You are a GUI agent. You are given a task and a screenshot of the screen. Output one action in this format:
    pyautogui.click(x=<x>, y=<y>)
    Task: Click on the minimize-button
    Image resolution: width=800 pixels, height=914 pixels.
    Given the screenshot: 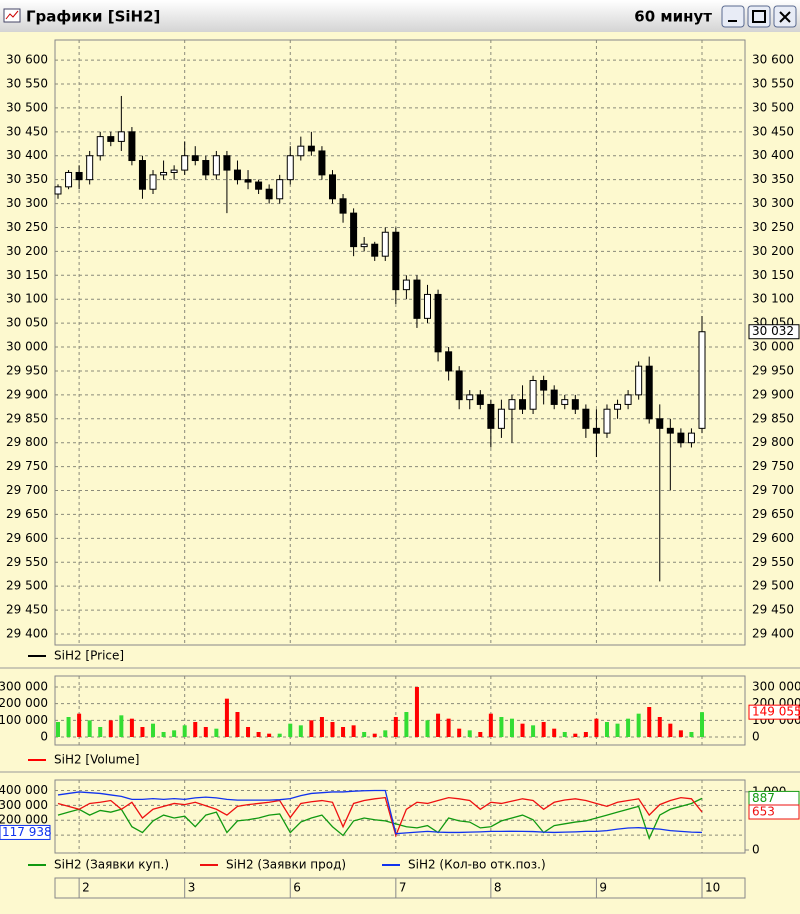 What is the action you would take?
    pyautogui.click(x=733, y=16)
    